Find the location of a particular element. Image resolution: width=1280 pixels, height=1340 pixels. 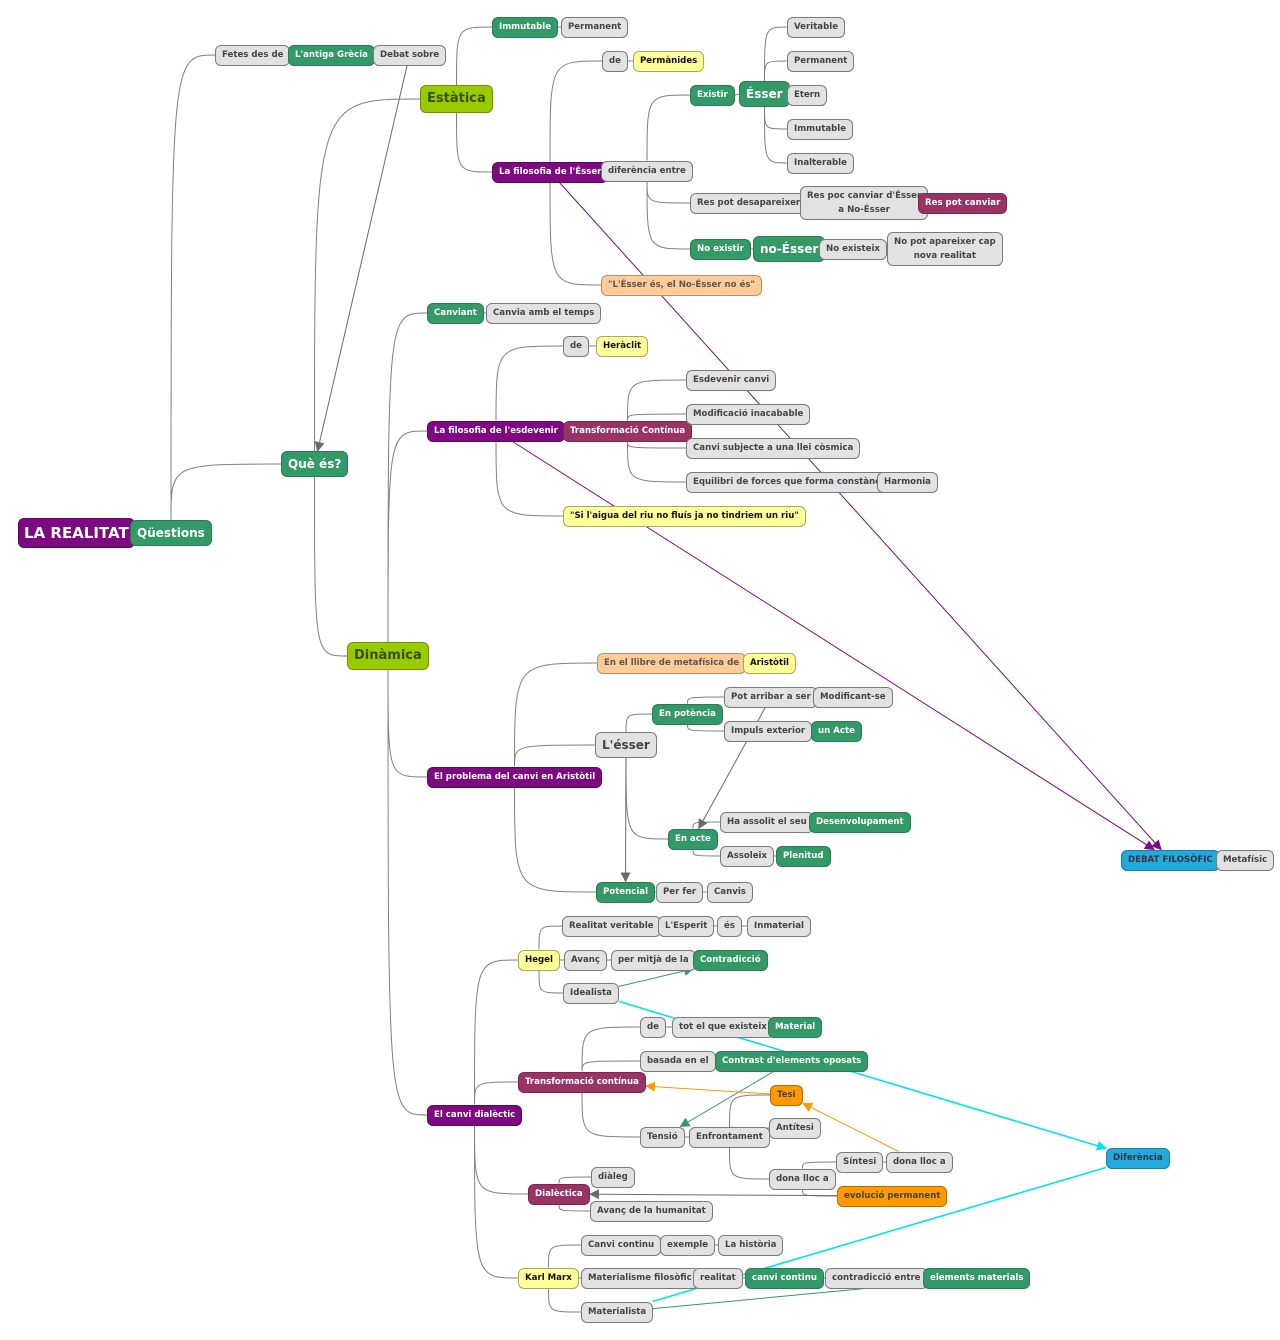

node-etern: Etern is located at coordinates (807, 95).